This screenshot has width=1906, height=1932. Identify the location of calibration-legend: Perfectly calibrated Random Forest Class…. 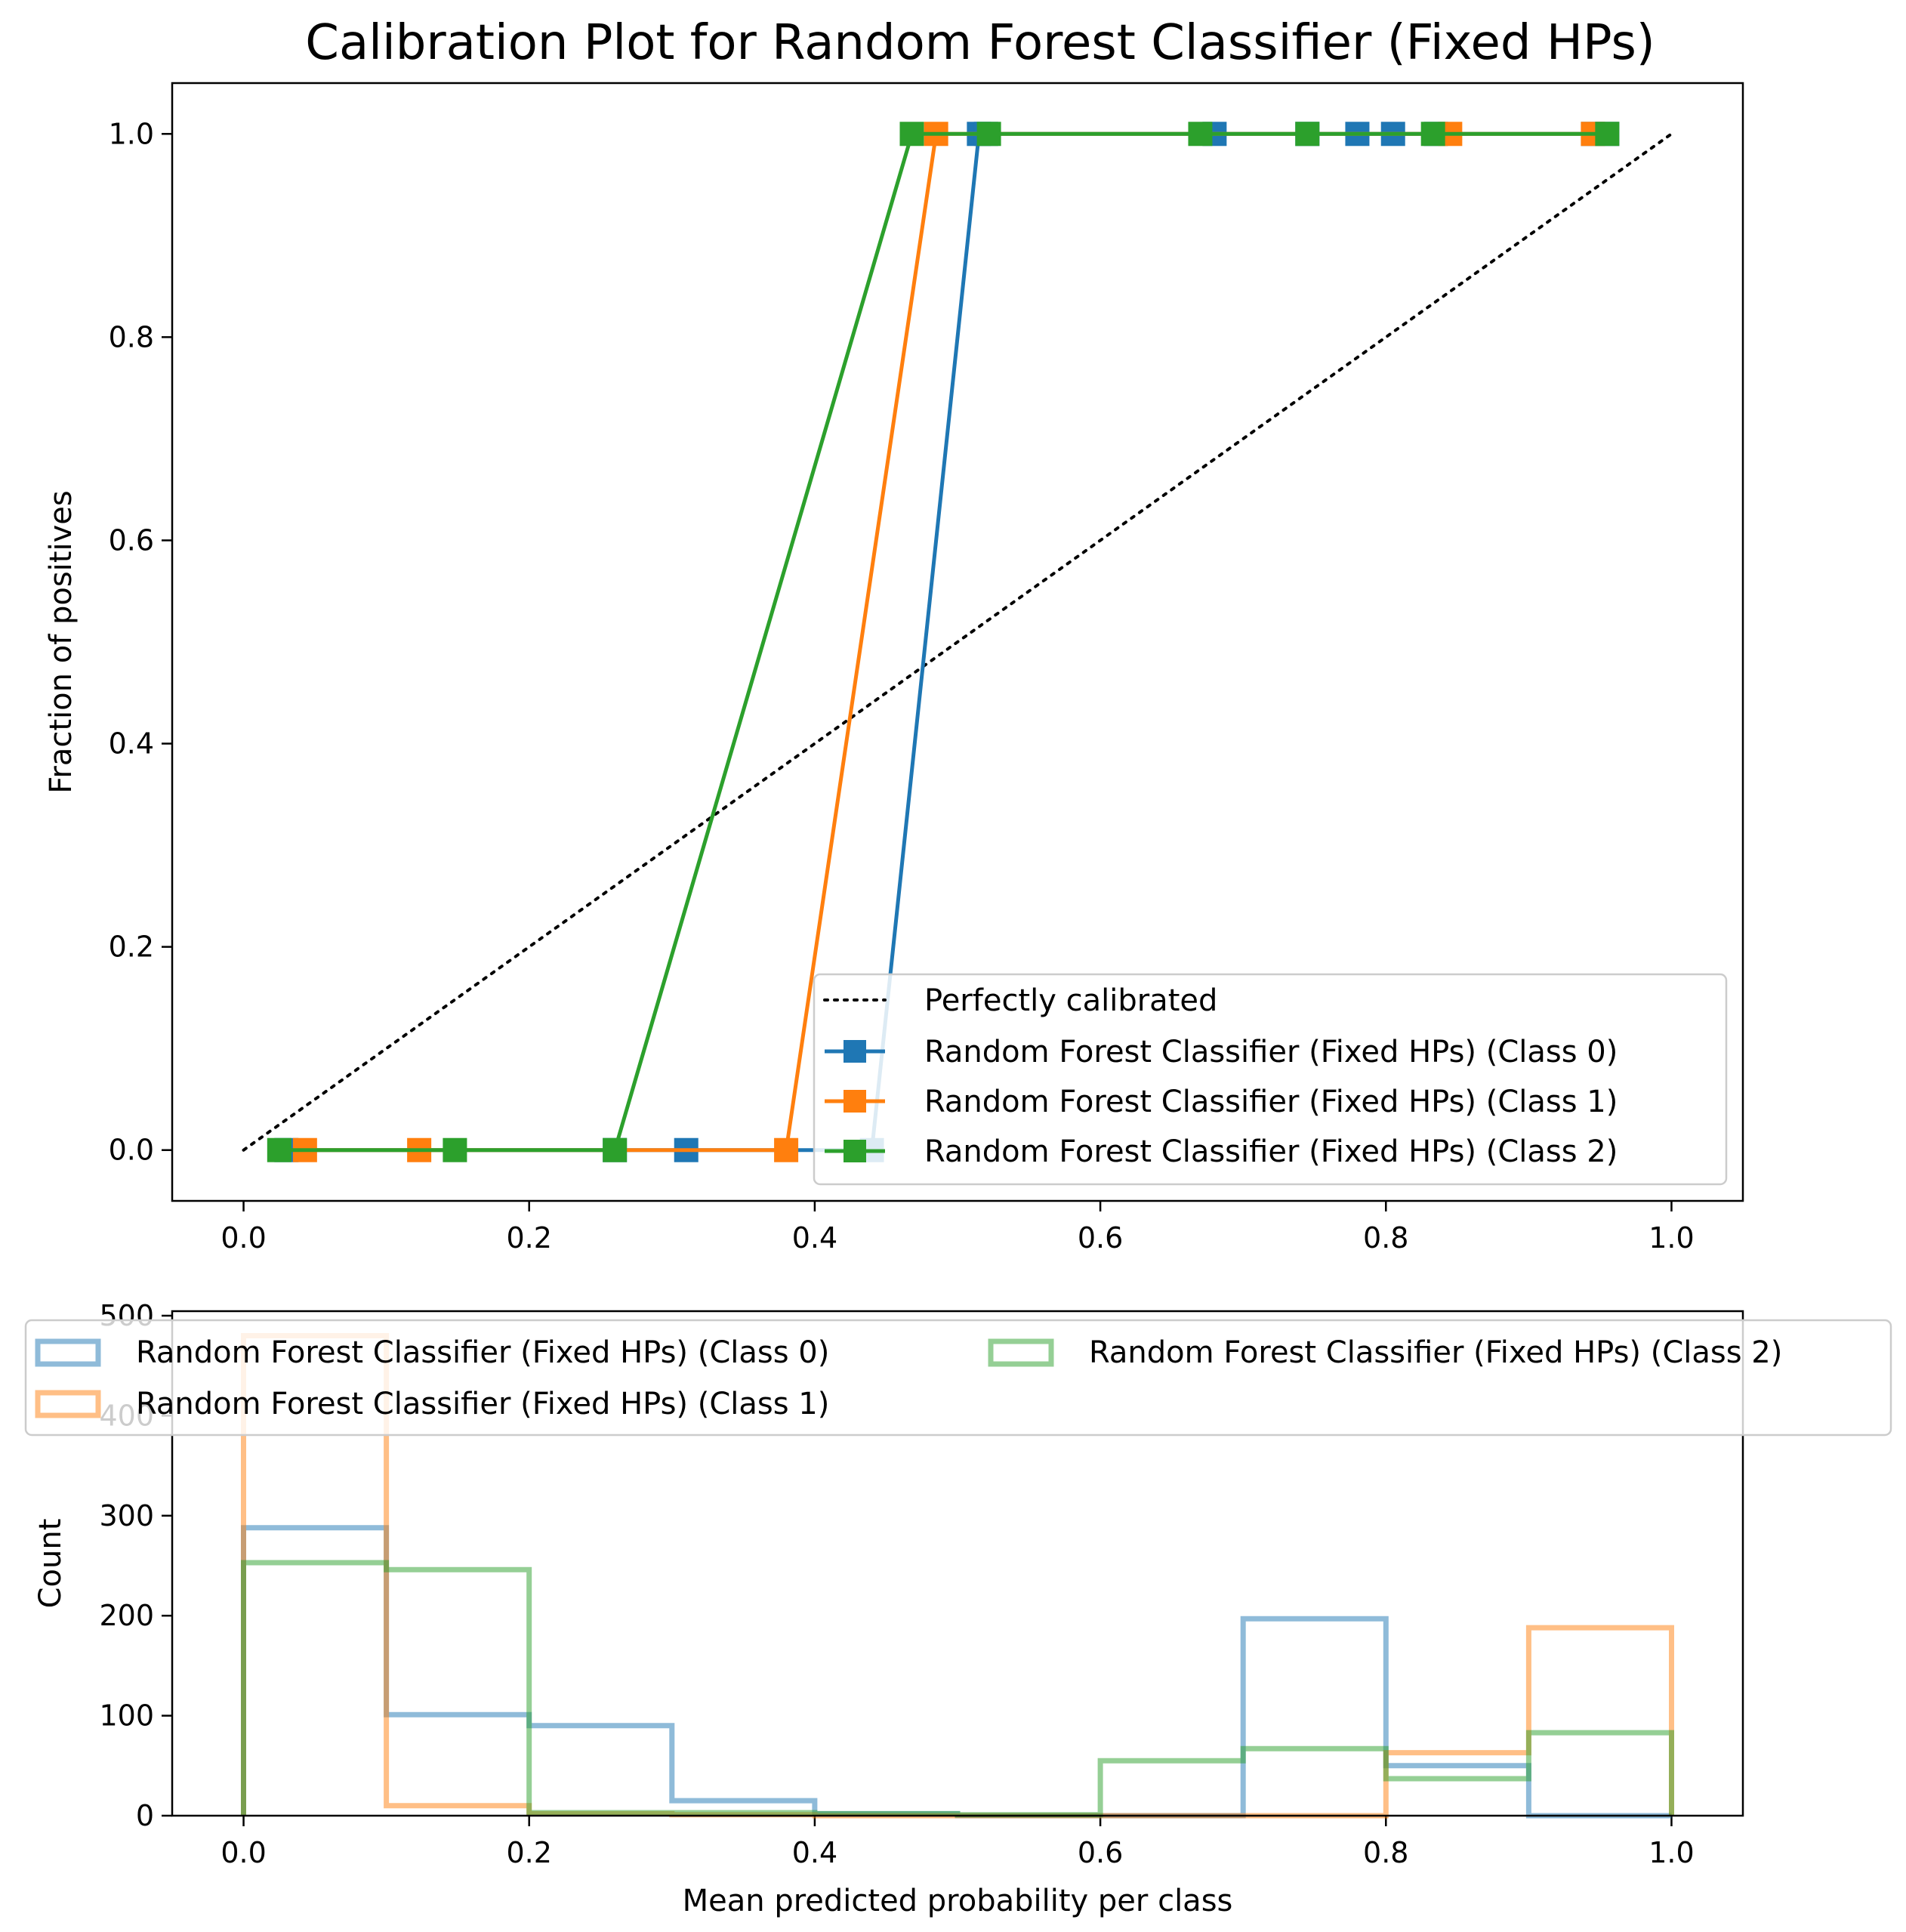
(1270, 1079).